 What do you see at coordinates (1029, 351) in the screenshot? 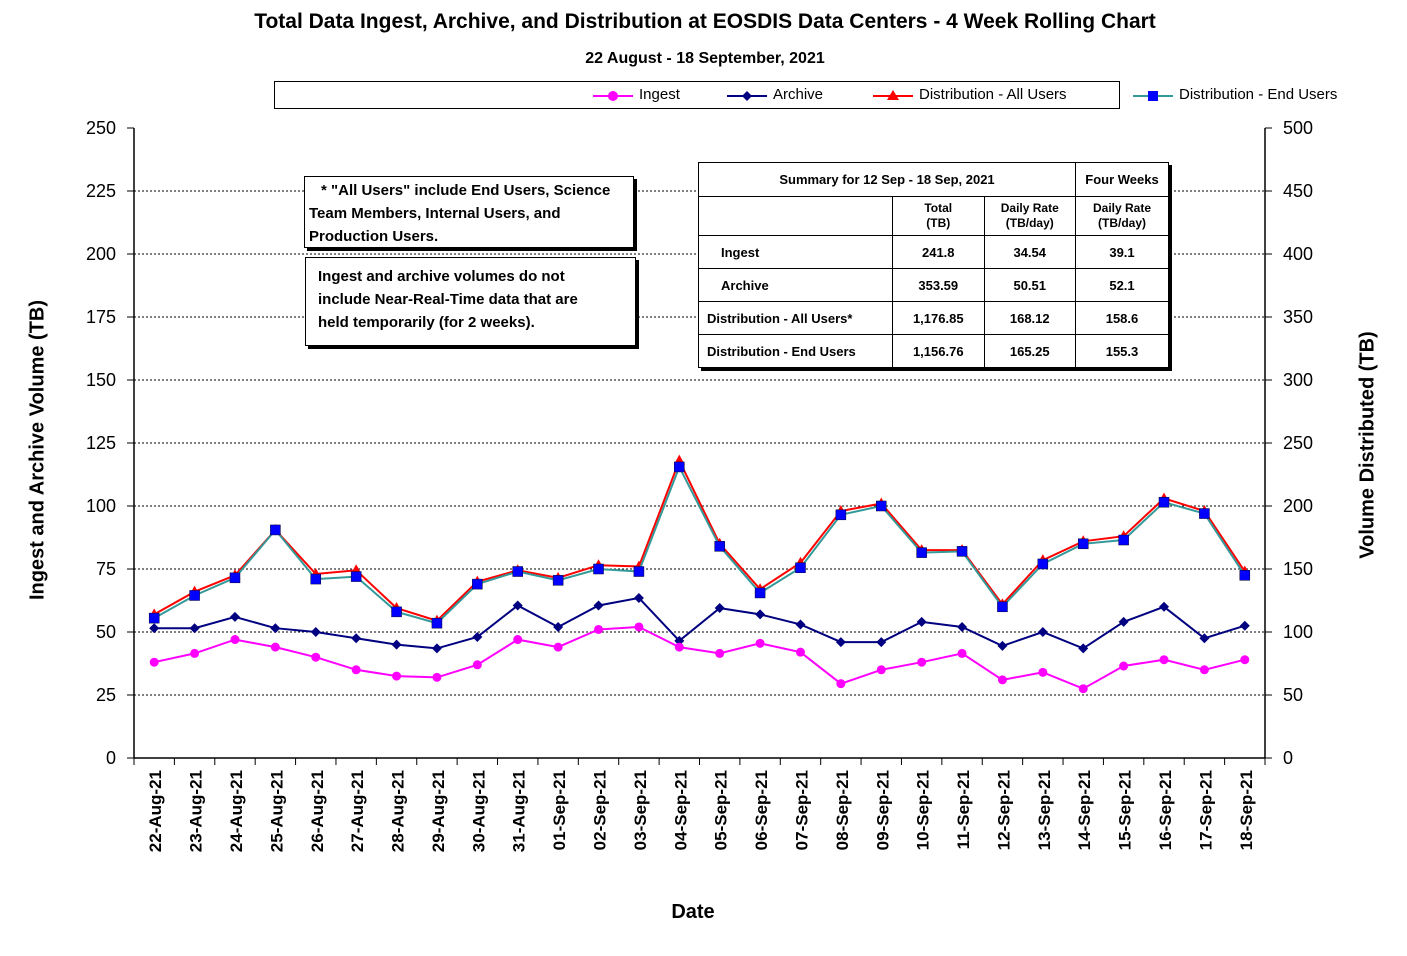
I see `row-rate: 165.25` at bounding box center [1029, 351].